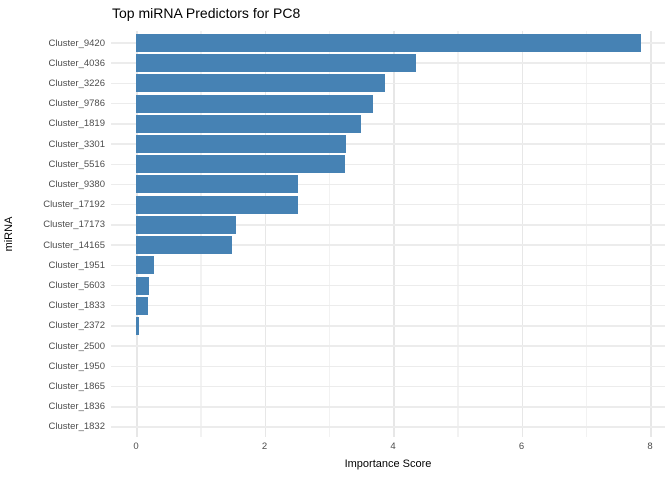 The height and width of the screenshot is (480, 672). I want to click on y-tick-label: Cluster_17173, so click(74, 225).